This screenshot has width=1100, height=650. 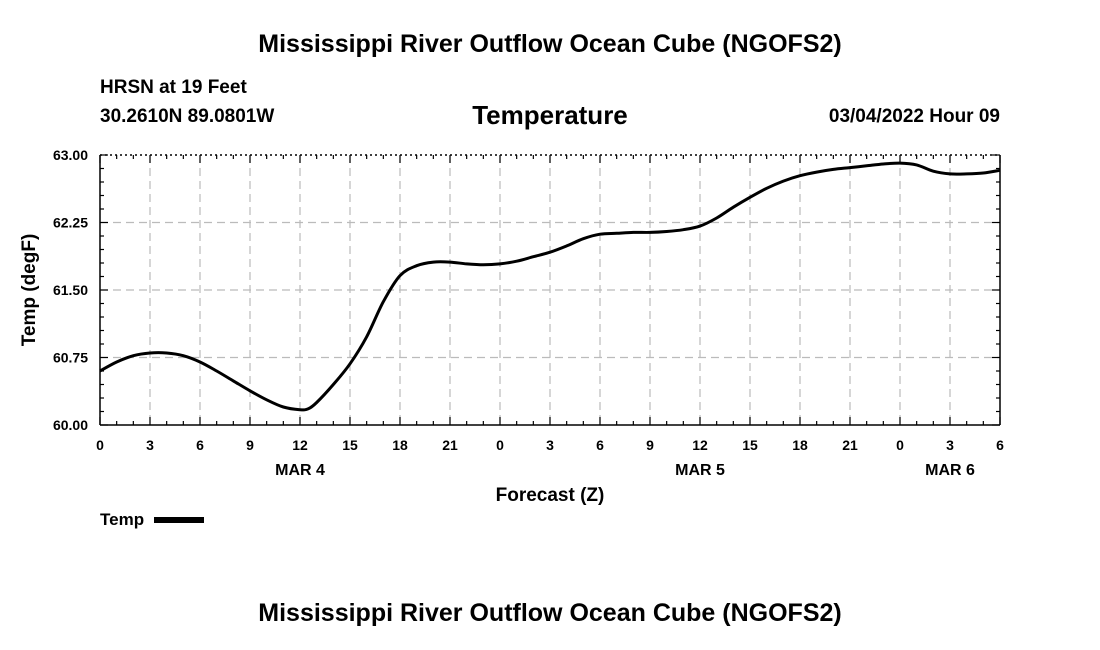 What do you see at coordinates (179, 520) in the screenshot?
I see `legend-line-swatch` at bounding box center [179, 520].